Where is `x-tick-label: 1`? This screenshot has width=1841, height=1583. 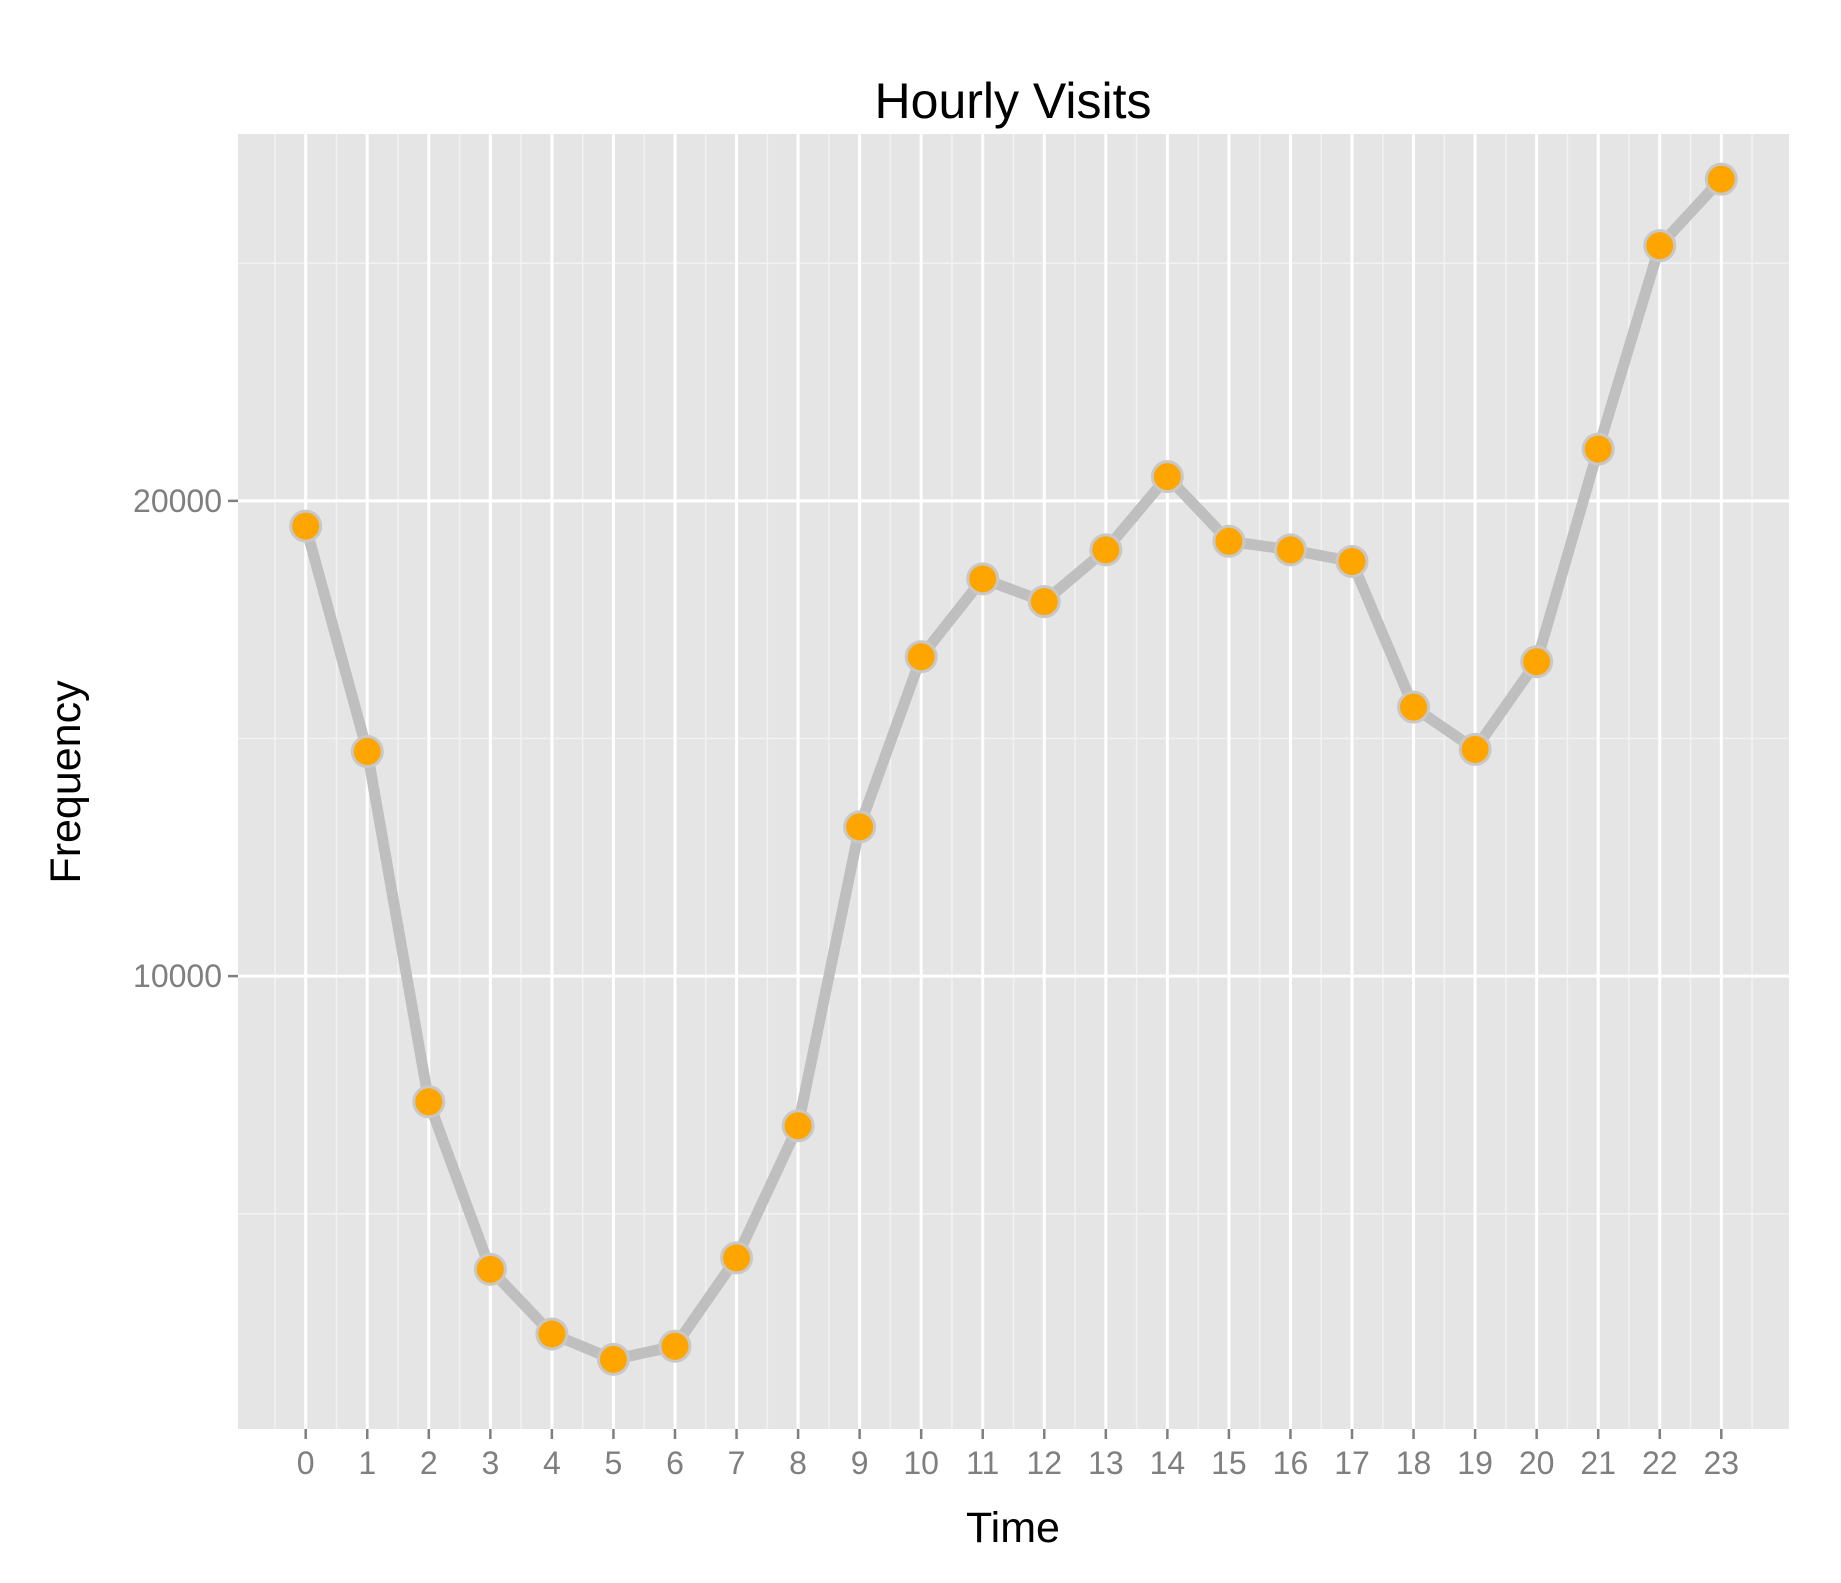 x-tick-label: 1 is located at coordinates (367, 1463).